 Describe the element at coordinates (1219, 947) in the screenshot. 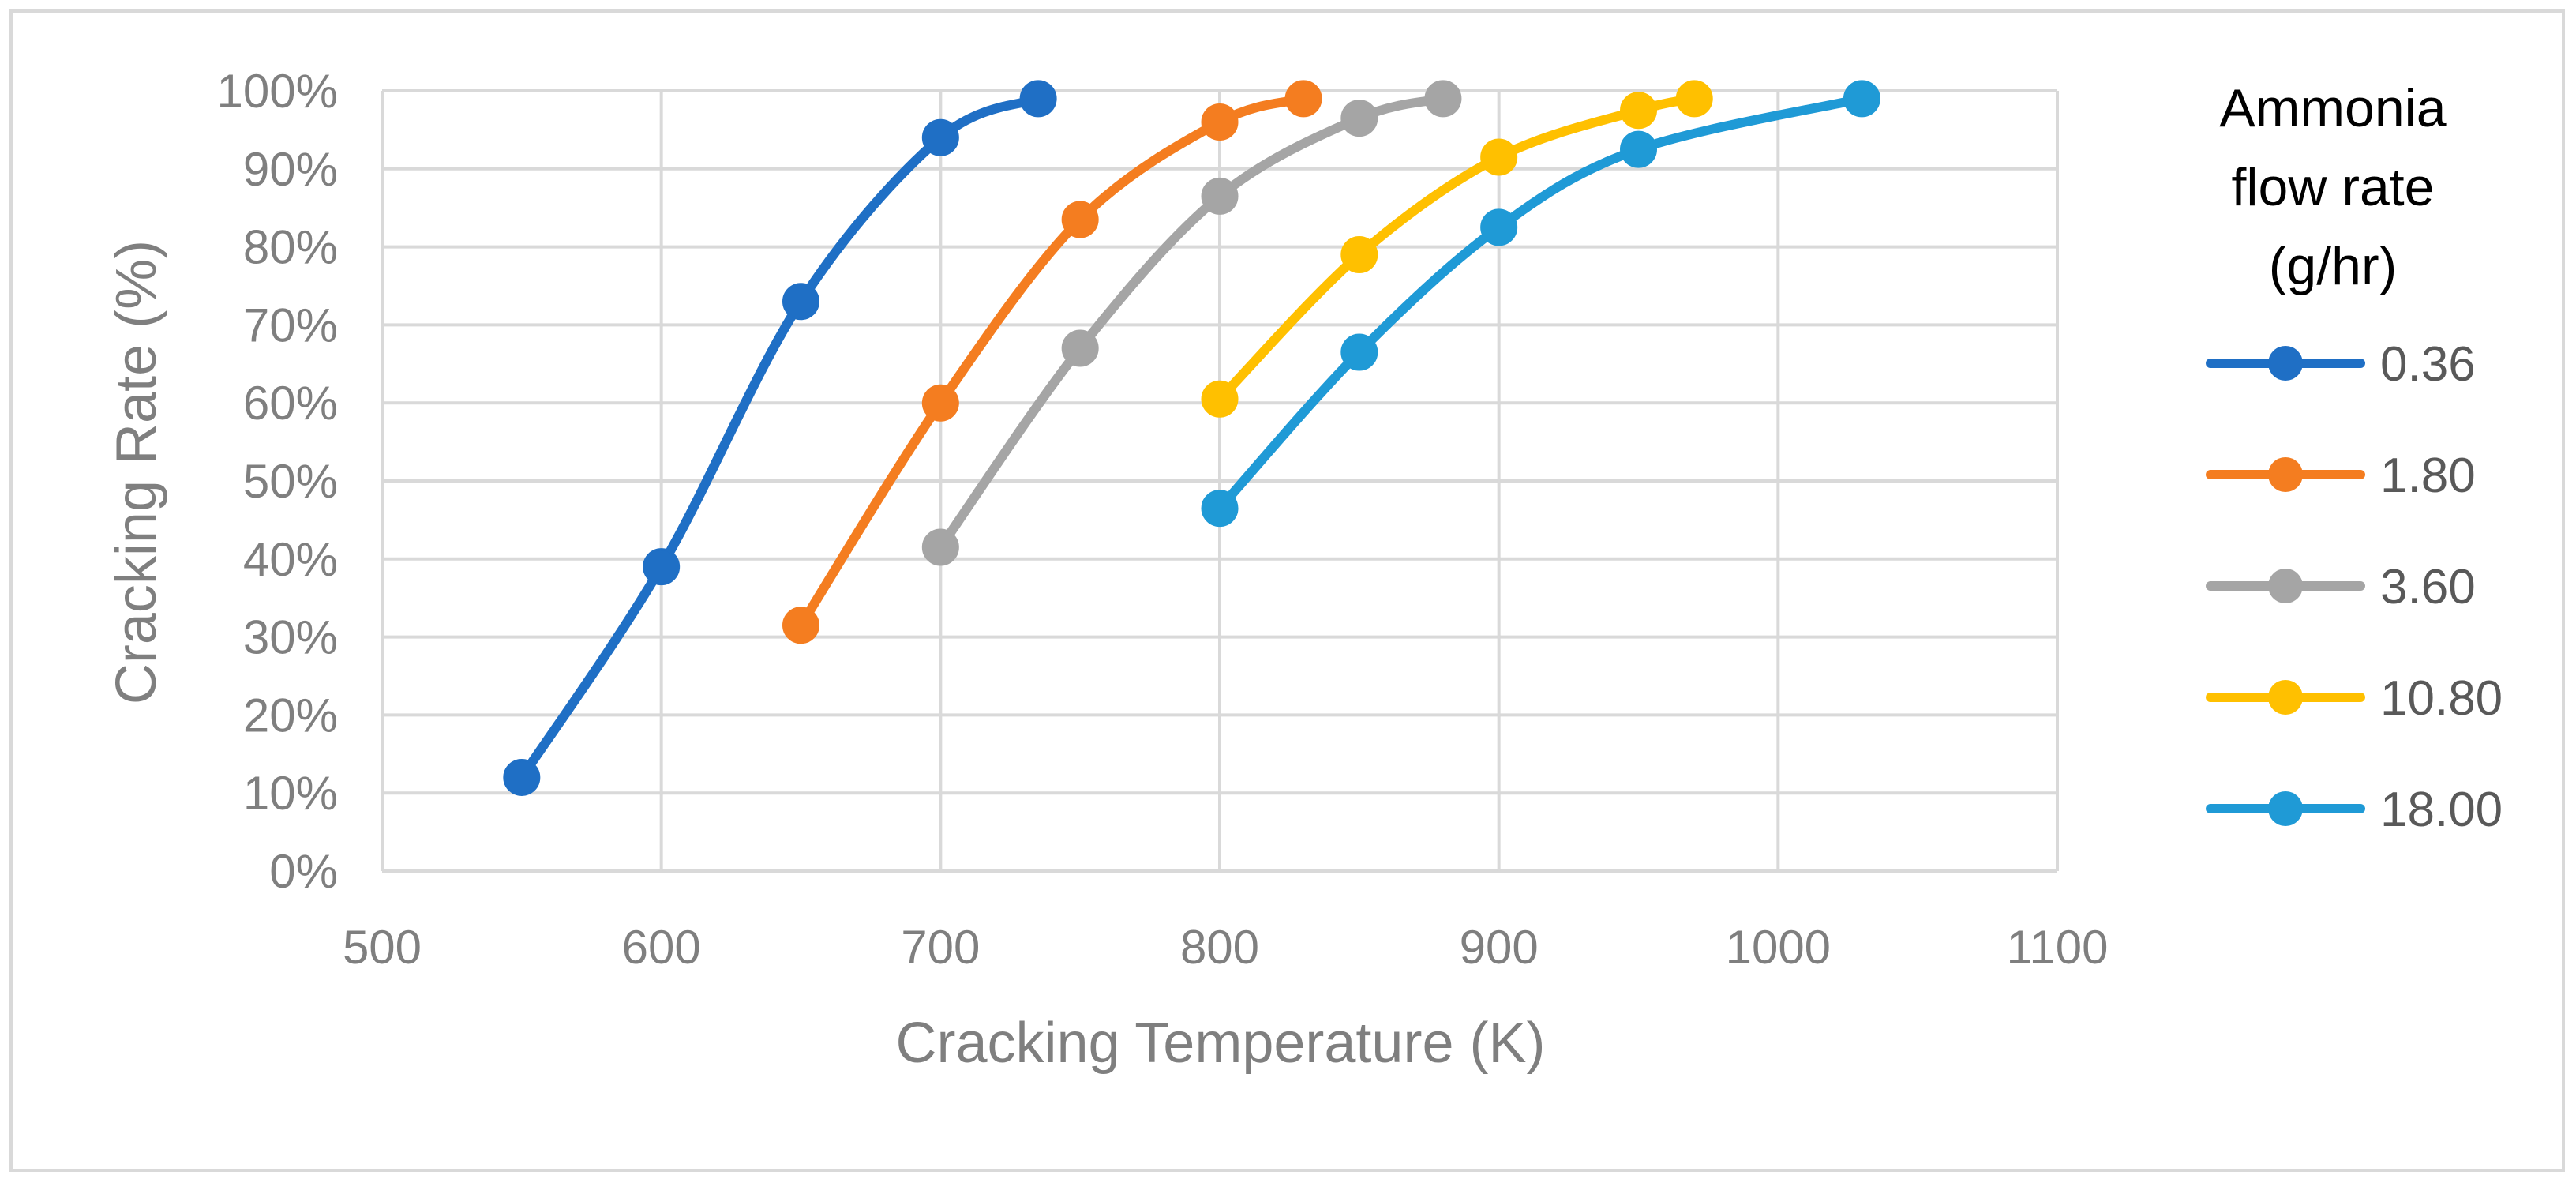

I see `x-tick-label: 800` at that location.